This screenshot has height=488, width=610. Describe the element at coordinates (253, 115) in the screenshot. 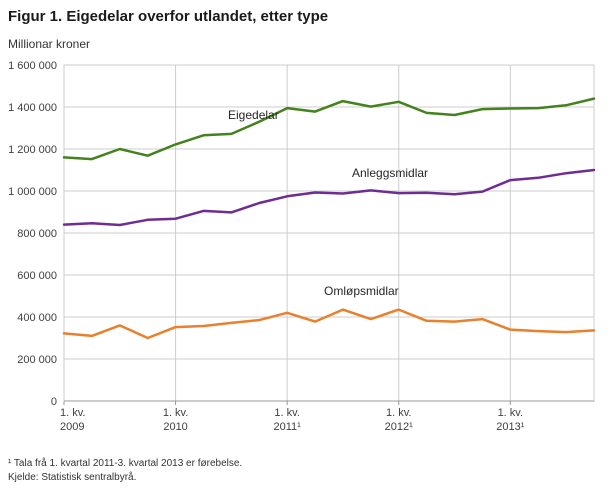

I see `series-label-eigedelar: Eigedelar` at that location.